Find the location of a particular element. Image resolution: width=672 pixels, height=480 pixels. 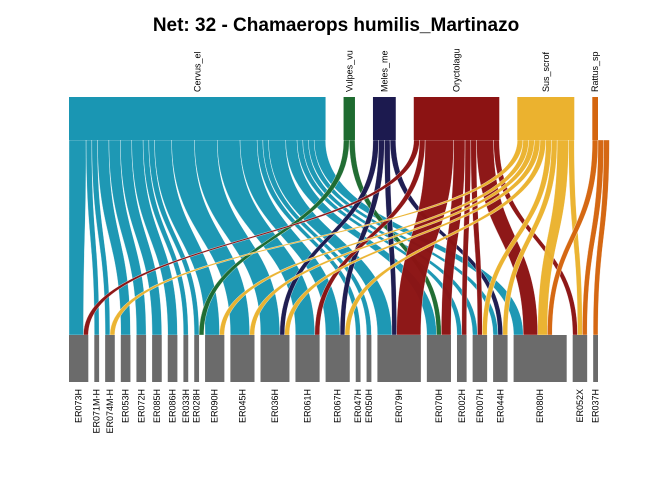

low-node-label-er037h: ER037H is located at coordinates (596, 406).